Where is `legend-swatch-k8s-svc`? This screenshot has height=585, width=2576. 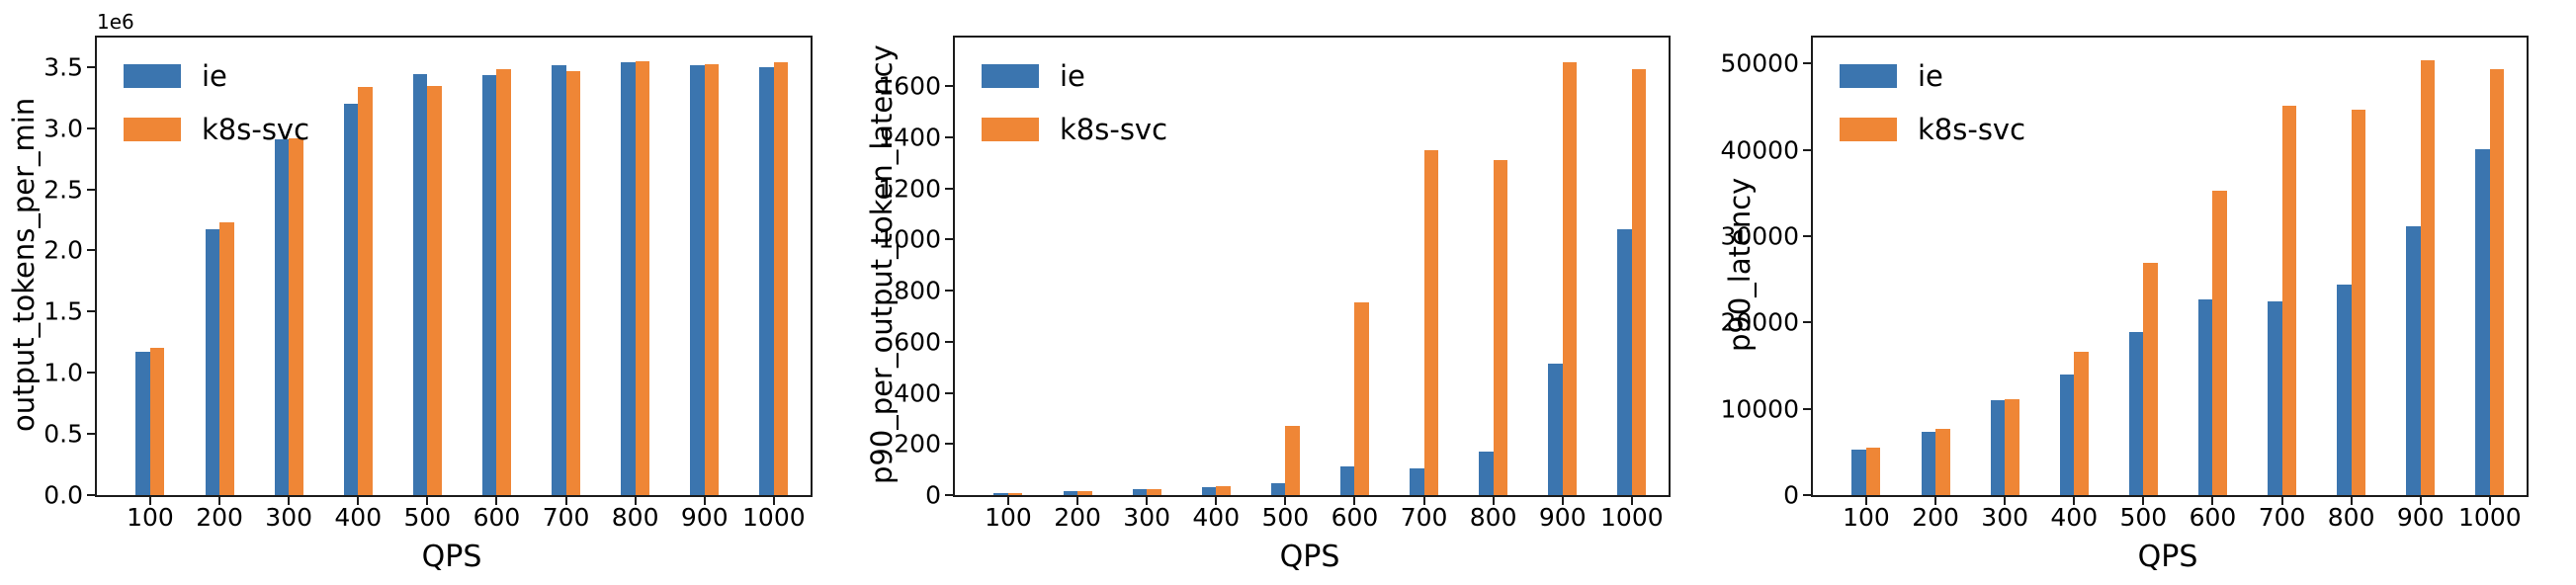
legend-swatch-k8s-svc is located at coordinates (1010, 129).